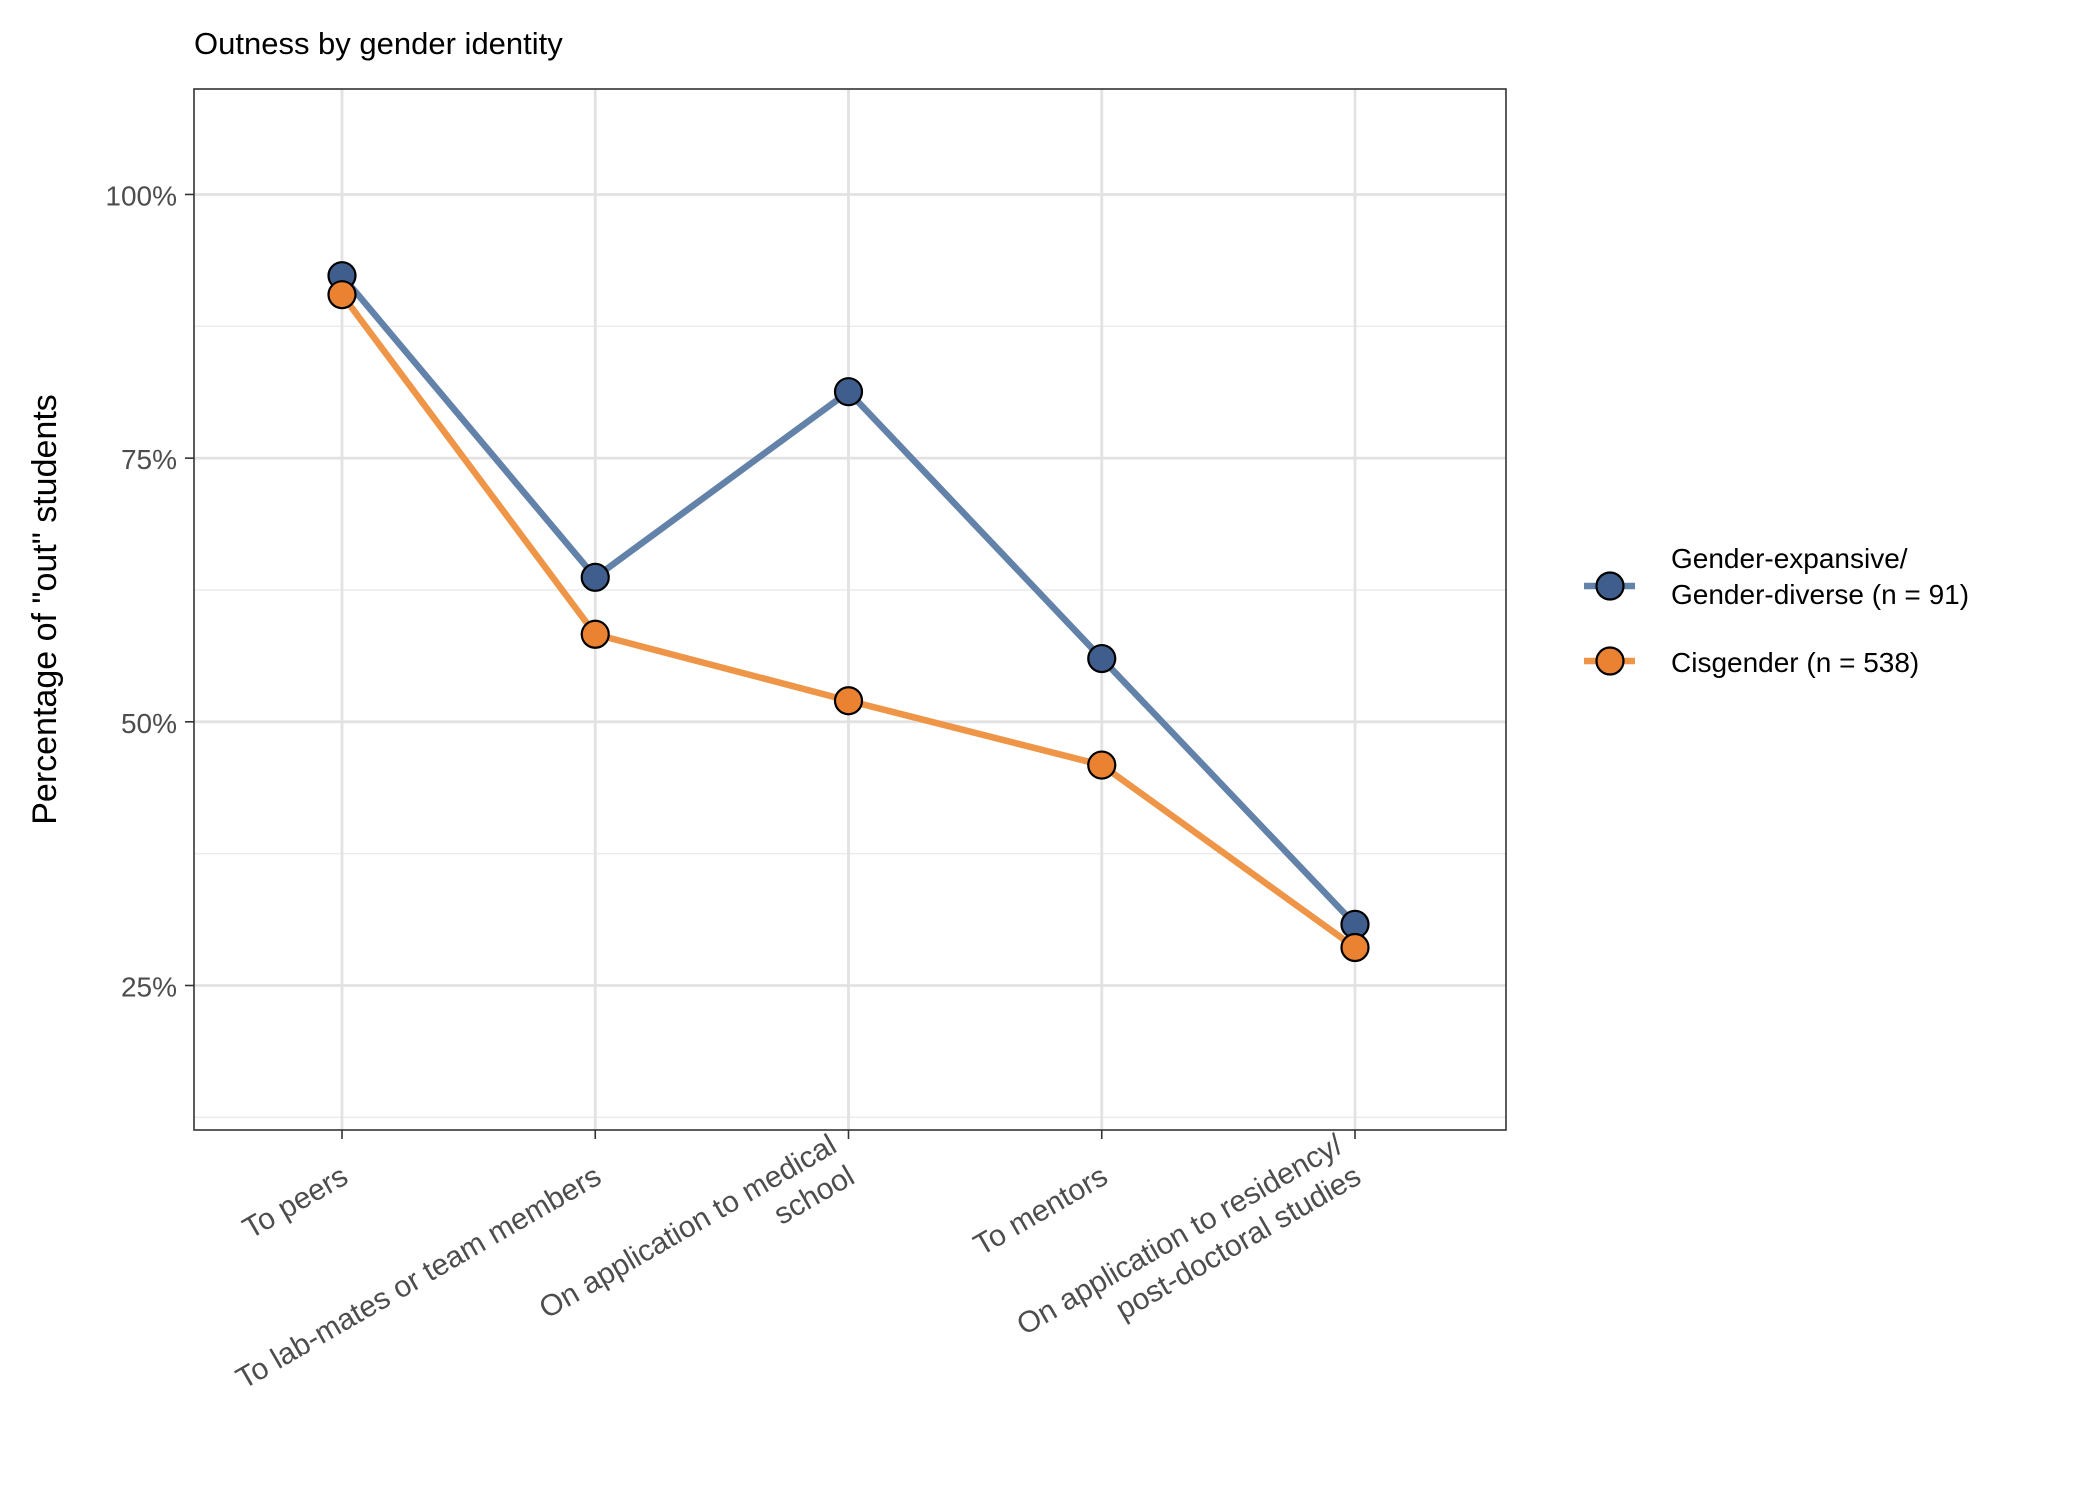 The width and height of the screenshot is (2100, 1500). I want to click on chart-title: Outness by gender identity, so click(378, 43).